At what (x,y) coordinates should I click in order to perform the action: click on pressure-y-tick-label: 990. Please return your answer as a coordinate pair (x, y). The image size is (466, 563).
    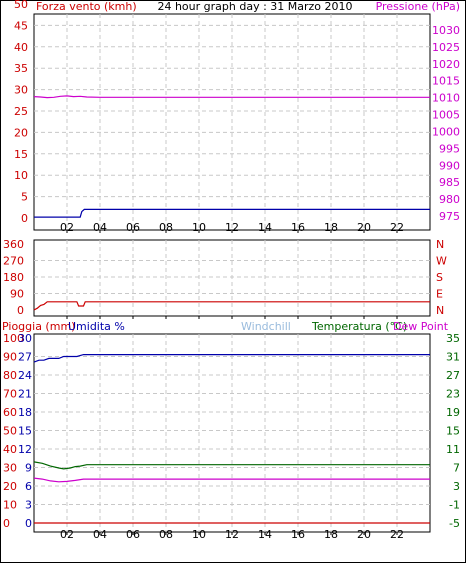
    Looking at the image, I should click on (449, 165).